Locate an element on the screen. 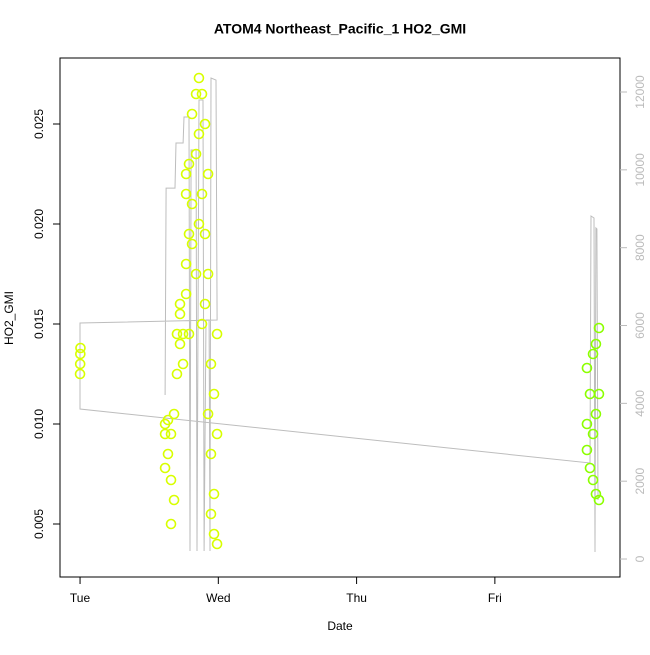 Image resolution: width=650 pixels, height=655 pixels. x-tick-label: Thu is located at coordinates (356, 598).